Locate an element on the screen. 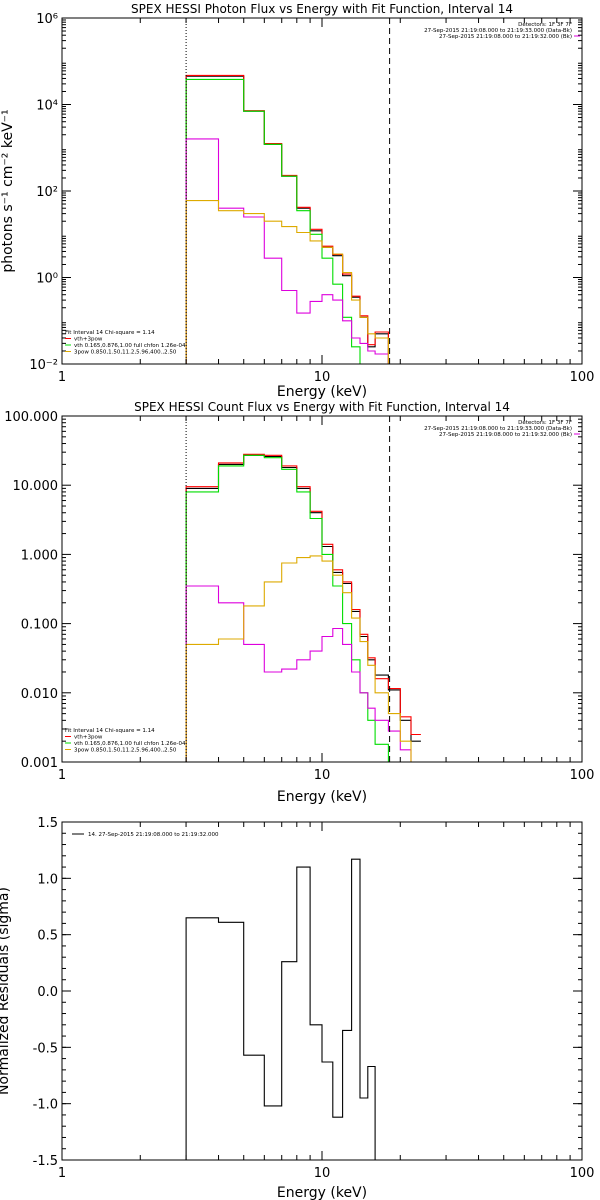 The width and height of the screenshot is (600, 1200). y-tick-label: 1.0 is located at coordinates (47, 879).